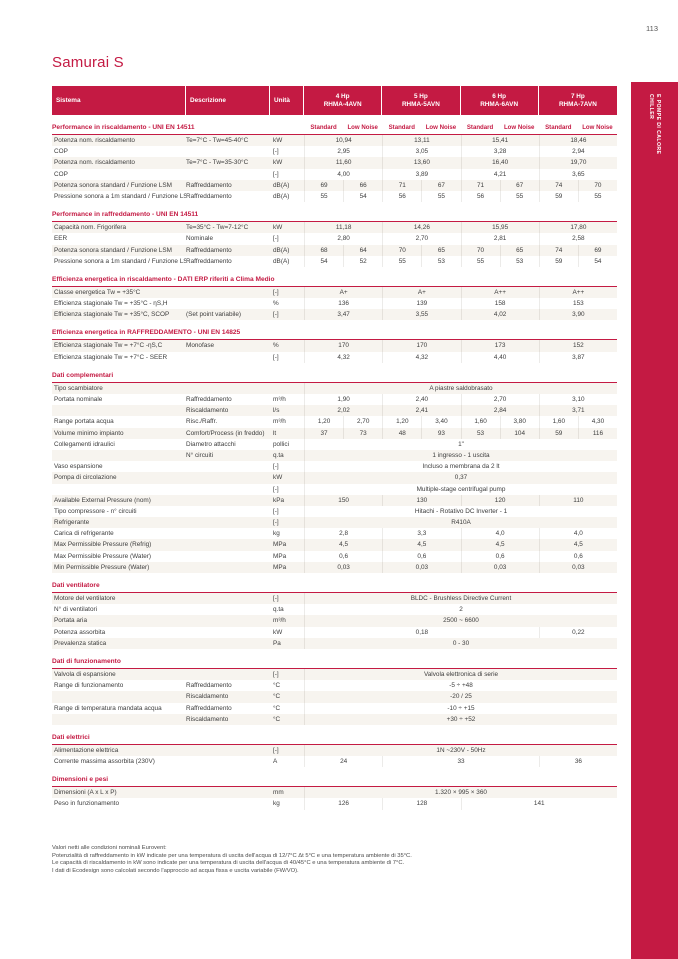 The width and height of the screenshot is (678, 959). Describe the element at coordinates (480, 433) in the screenshot. I see `value-cell: 53` at that location.